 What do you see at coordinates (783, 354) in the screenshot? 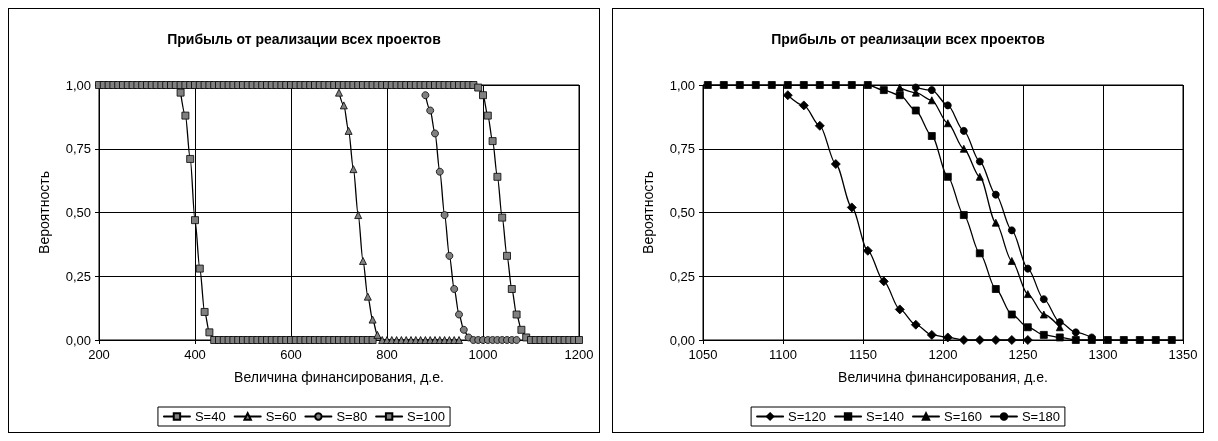
I see `x-tick-label: 1100` at bounding box center [783, 354].